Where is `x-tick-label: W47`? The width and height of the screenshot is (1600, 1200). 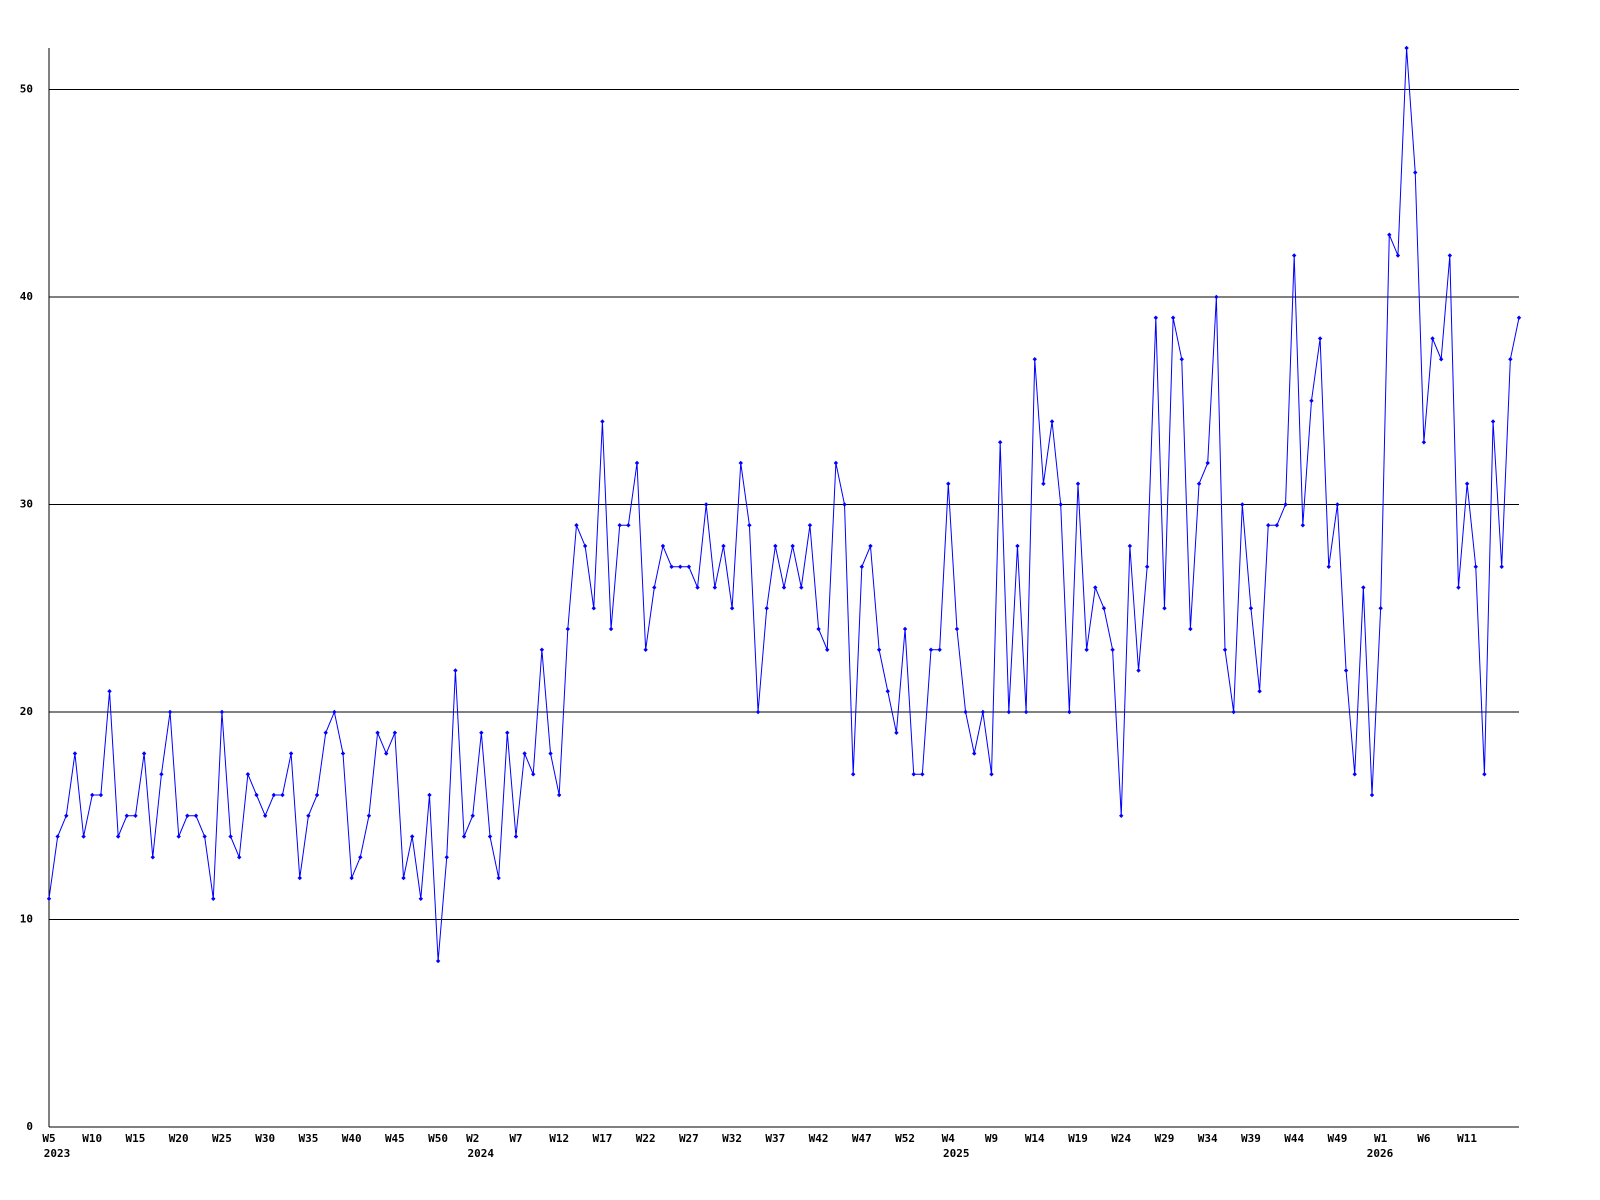
x-tick-label: W47 is located at coordinates (862, 1138).